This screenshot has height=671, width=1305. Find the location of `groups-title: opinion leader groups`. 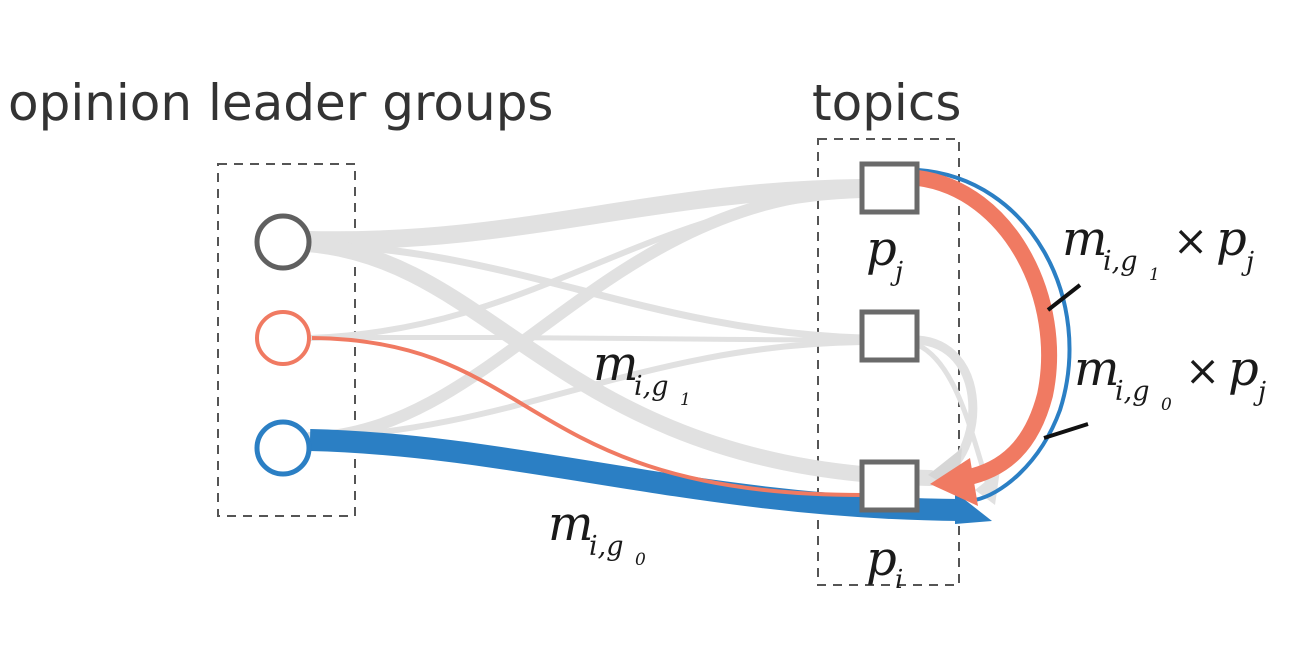

groups-title: opinion leader groups is located at coordinates (280, 103).